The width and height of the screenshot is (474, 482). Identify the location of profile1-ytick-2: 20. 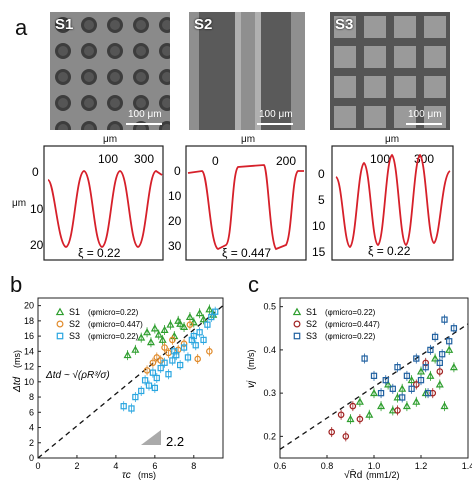
(37, 245).